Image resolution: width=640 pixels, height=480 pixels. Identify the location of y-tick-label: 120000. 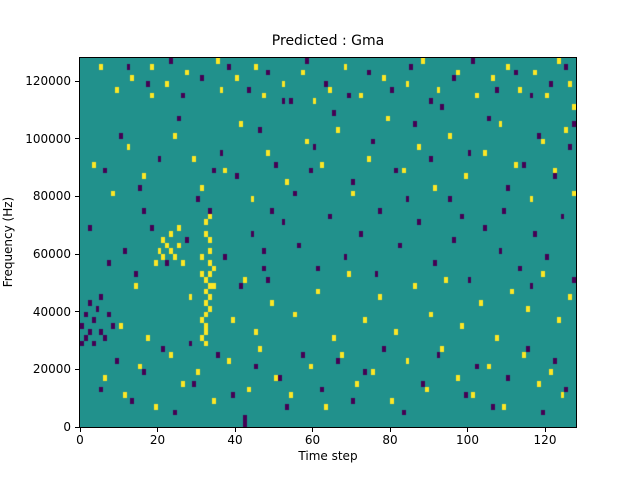
(48, 81).